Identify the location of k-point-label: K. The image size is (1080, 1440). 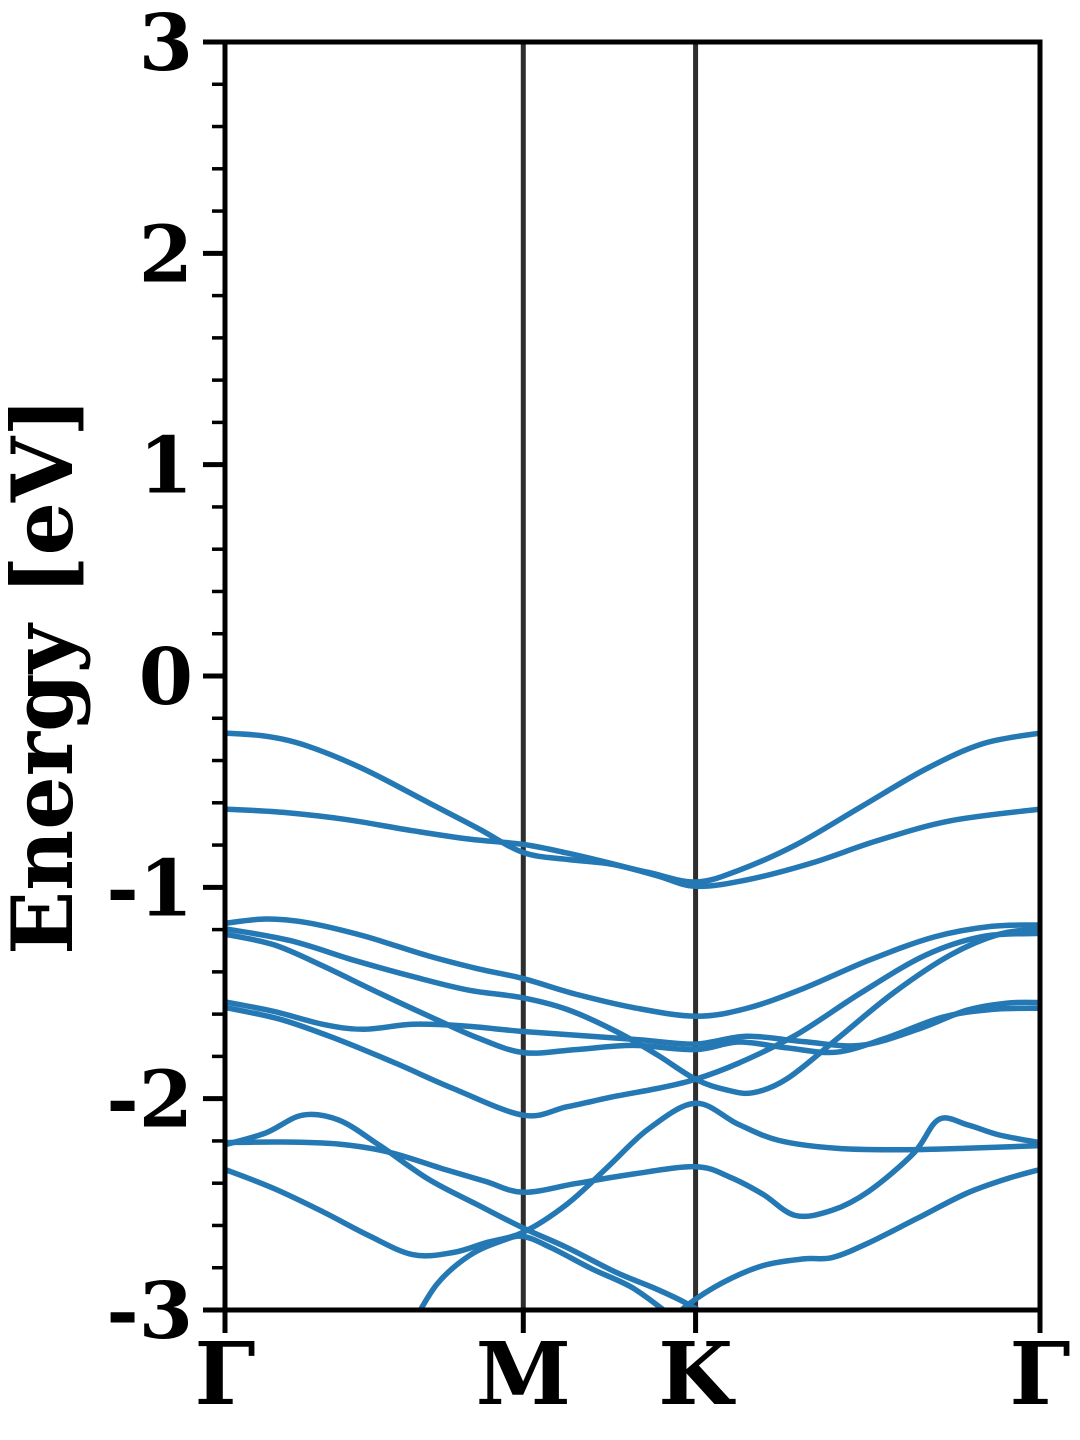
(697, 1374).